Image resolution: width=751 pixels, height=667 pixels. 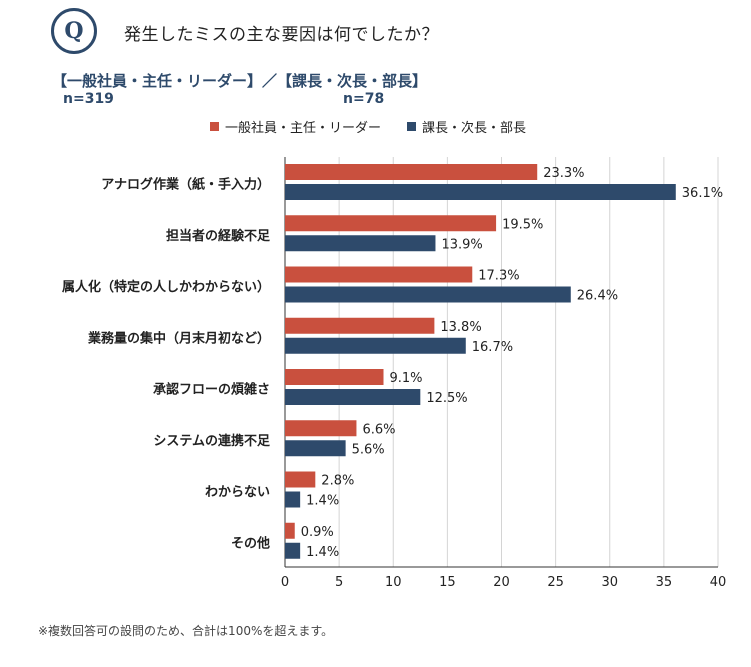 What do you see at coordinates (378, 429) in the screenshot?
I see `data-label-staff-6: 6.6%` at bounding box center [378, 429].